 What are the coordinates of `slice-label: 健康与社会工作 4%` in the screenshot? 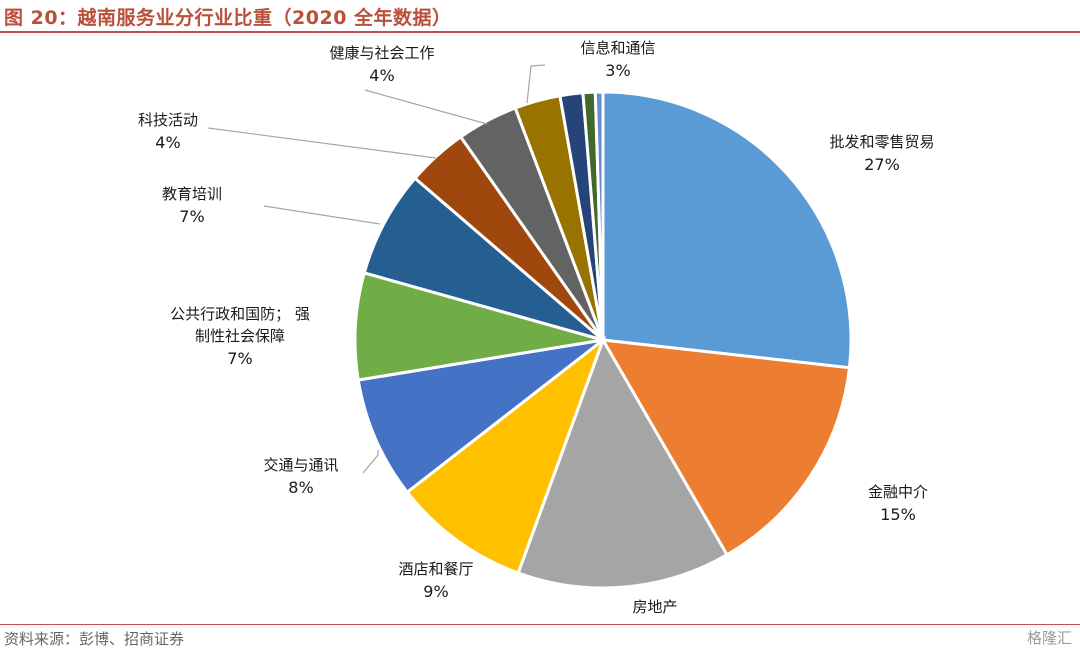 It's located at (381, 64).